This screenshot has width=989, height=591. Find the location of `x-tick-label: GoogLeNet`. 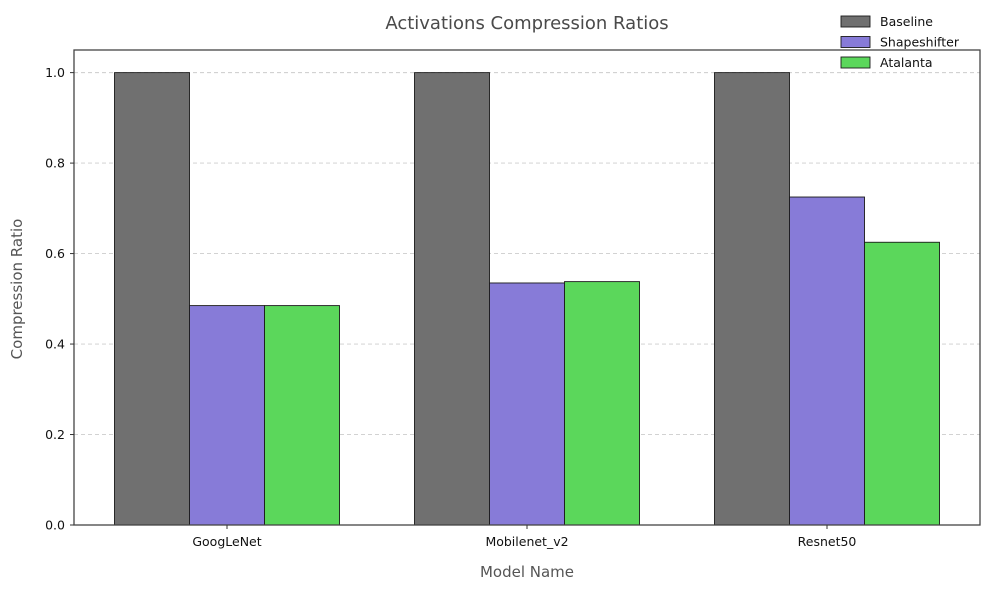

x-tick-label: GoogLeNet is located at coordinates (226, 541).